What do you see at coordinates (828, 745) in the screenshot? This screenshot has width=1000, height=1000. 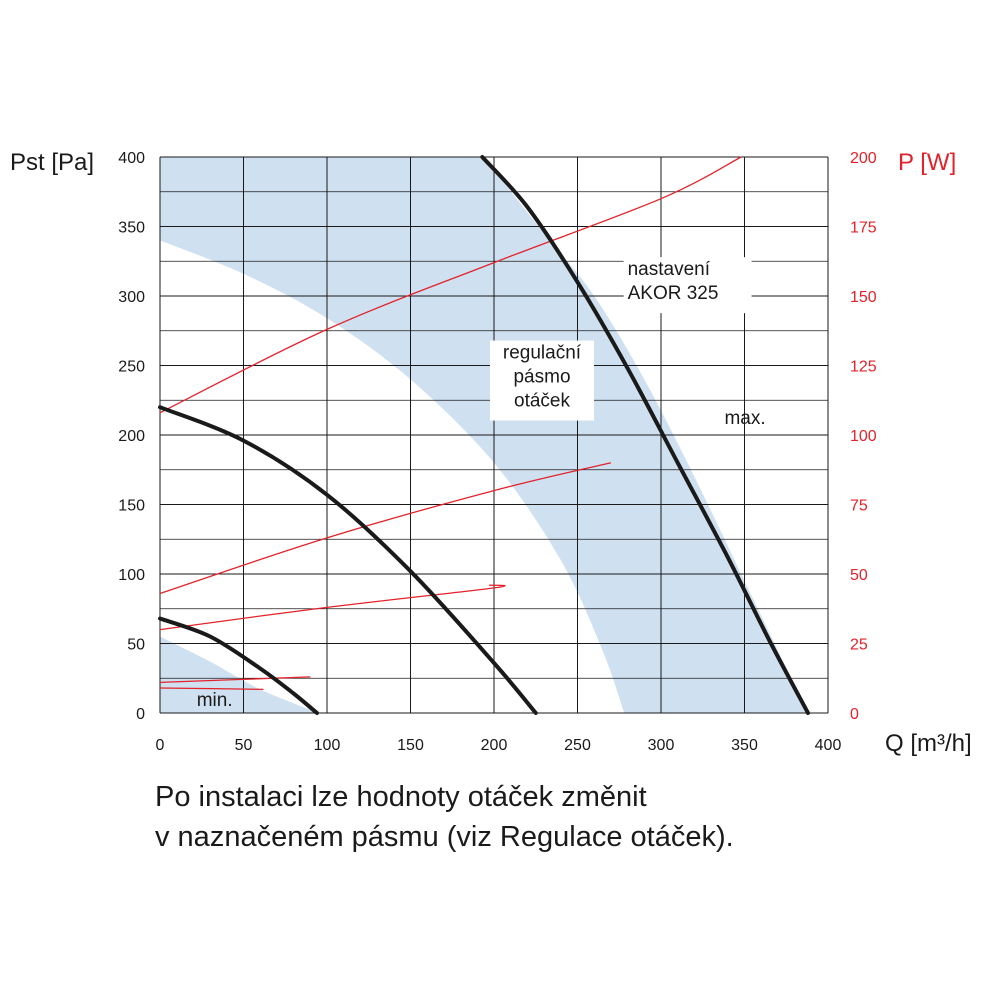 I see `x-tick-label: 400` at bounding box center [828, 745].